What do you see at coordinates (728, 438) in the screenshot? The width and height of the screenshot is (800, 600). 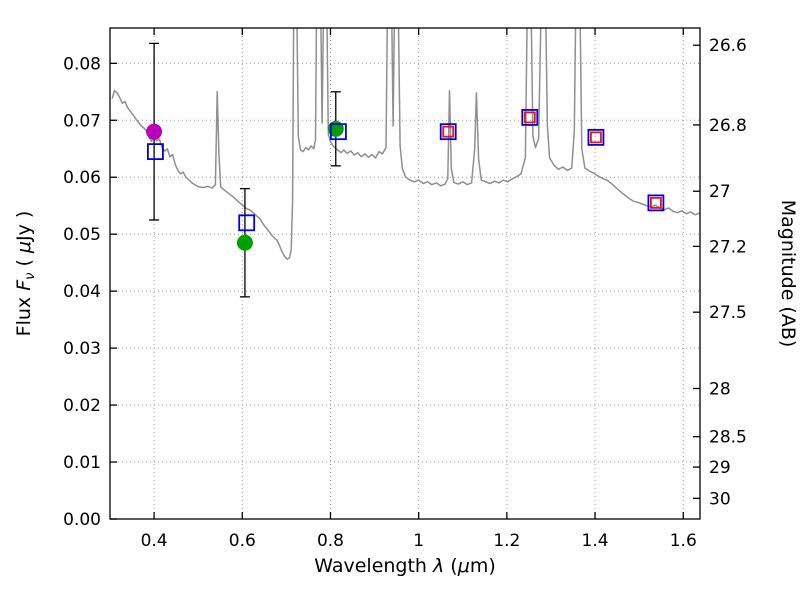 I see `right-tick-label: 28.5` at bounding box center [728, 438].